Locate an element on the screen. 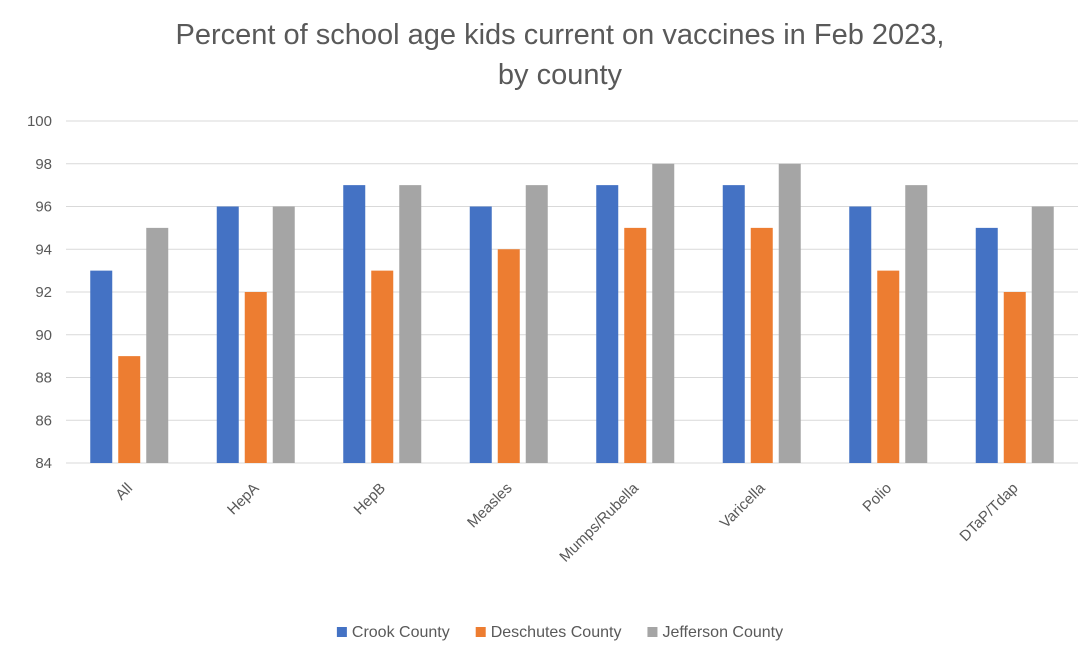 The height and width of the screenshot is (654, 1079). bar-measles-jefferson-county is located at coordinates (536, 324).